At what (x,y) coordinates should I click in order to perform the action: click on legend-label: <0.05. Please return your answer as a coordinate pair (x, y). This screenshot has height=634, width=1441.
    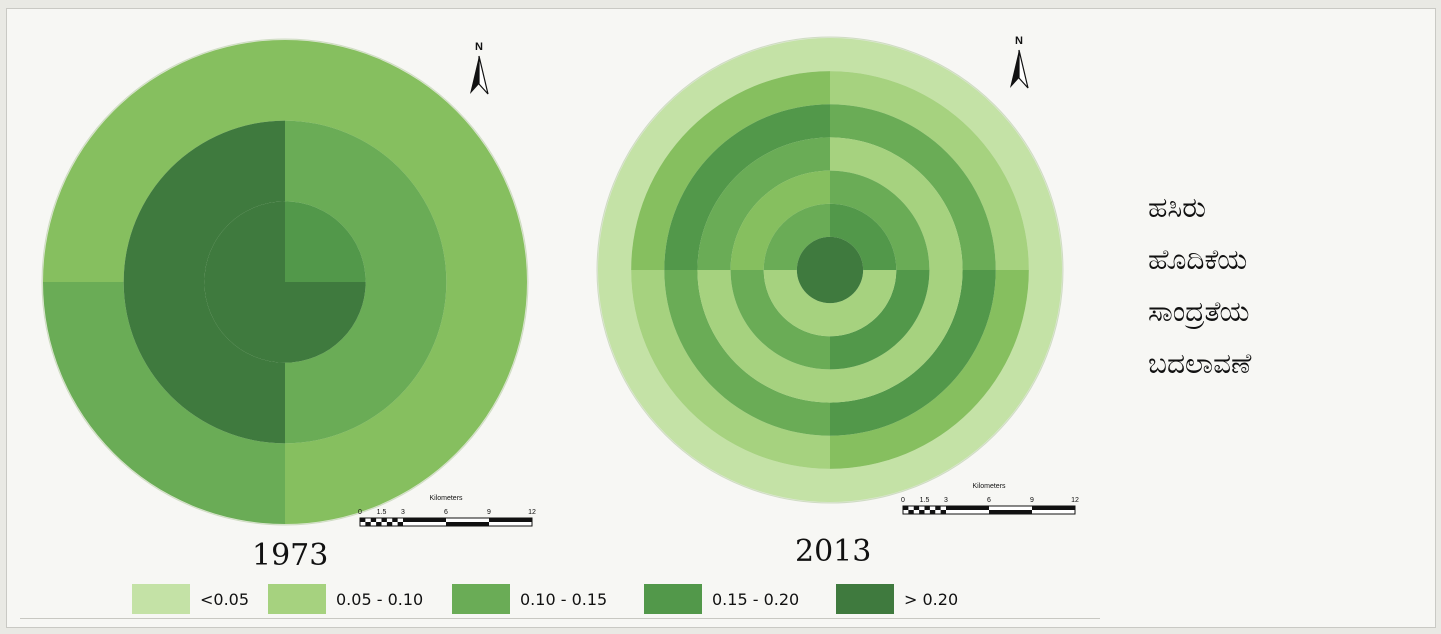
    Looking at the image, I should click on (225, 599).